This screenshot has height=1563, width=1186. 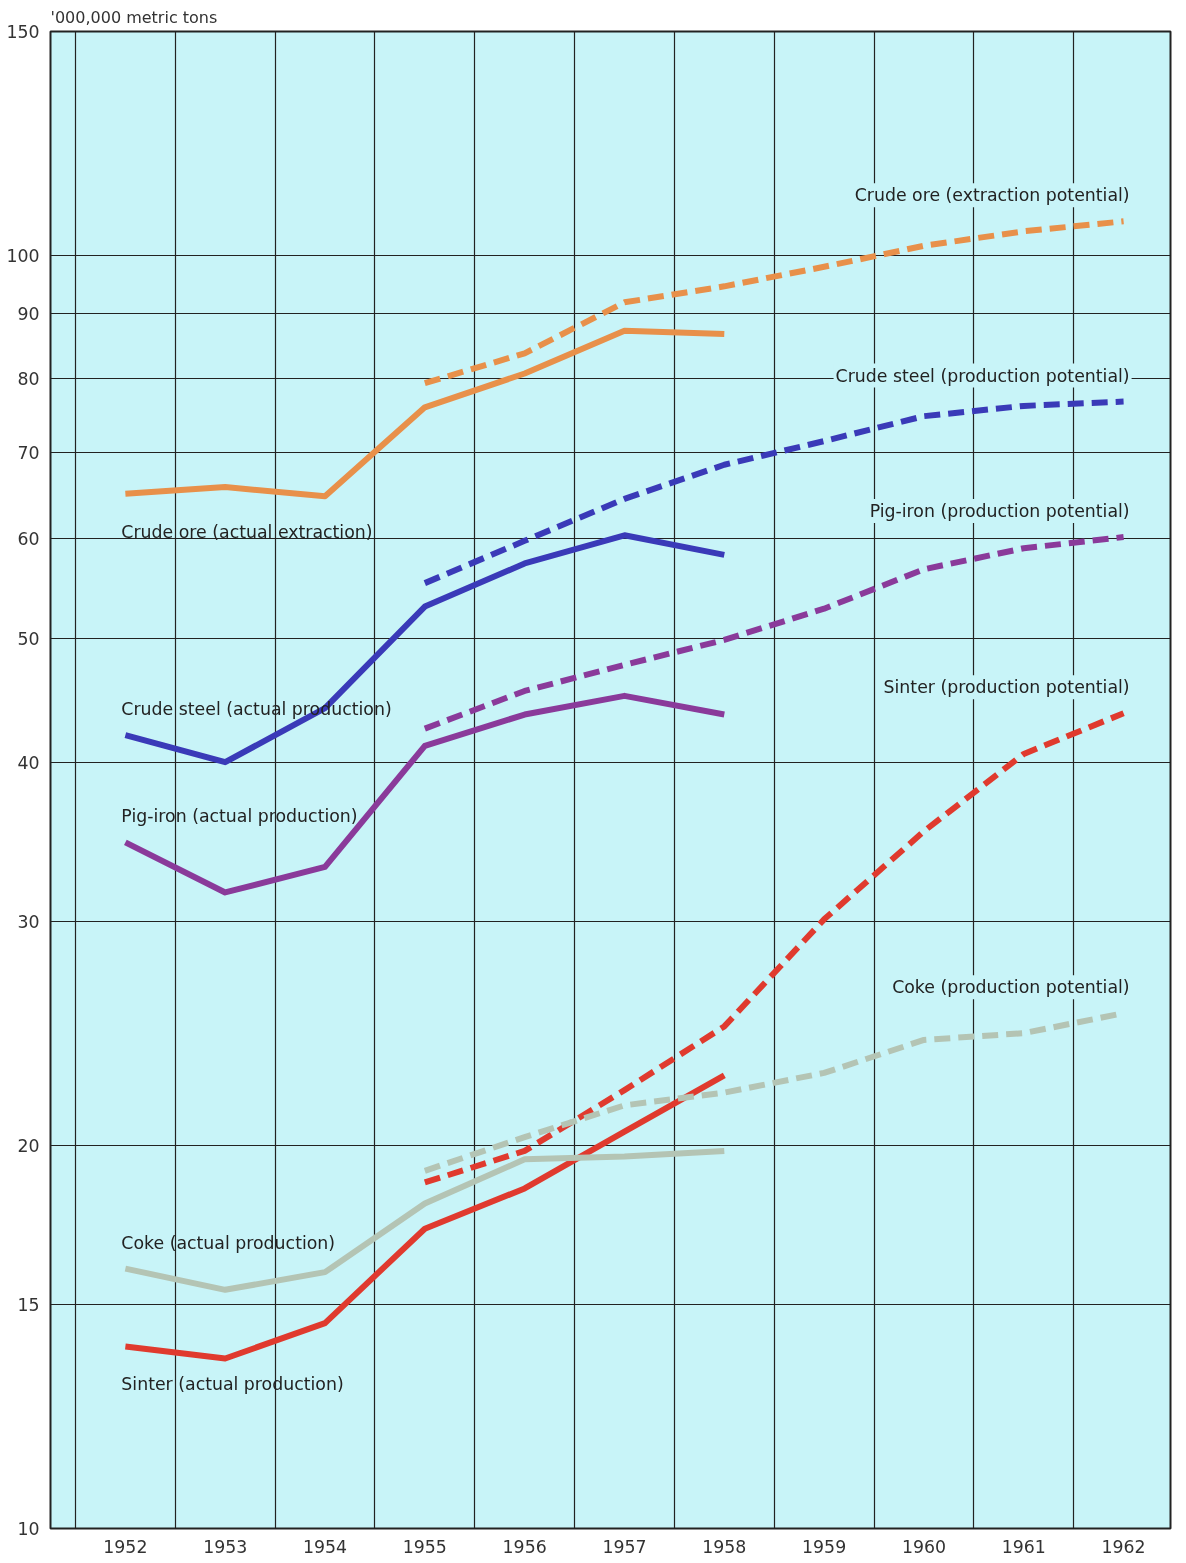 I want to click on series-label: Coke (production potential), so click(x=1011, y=987).